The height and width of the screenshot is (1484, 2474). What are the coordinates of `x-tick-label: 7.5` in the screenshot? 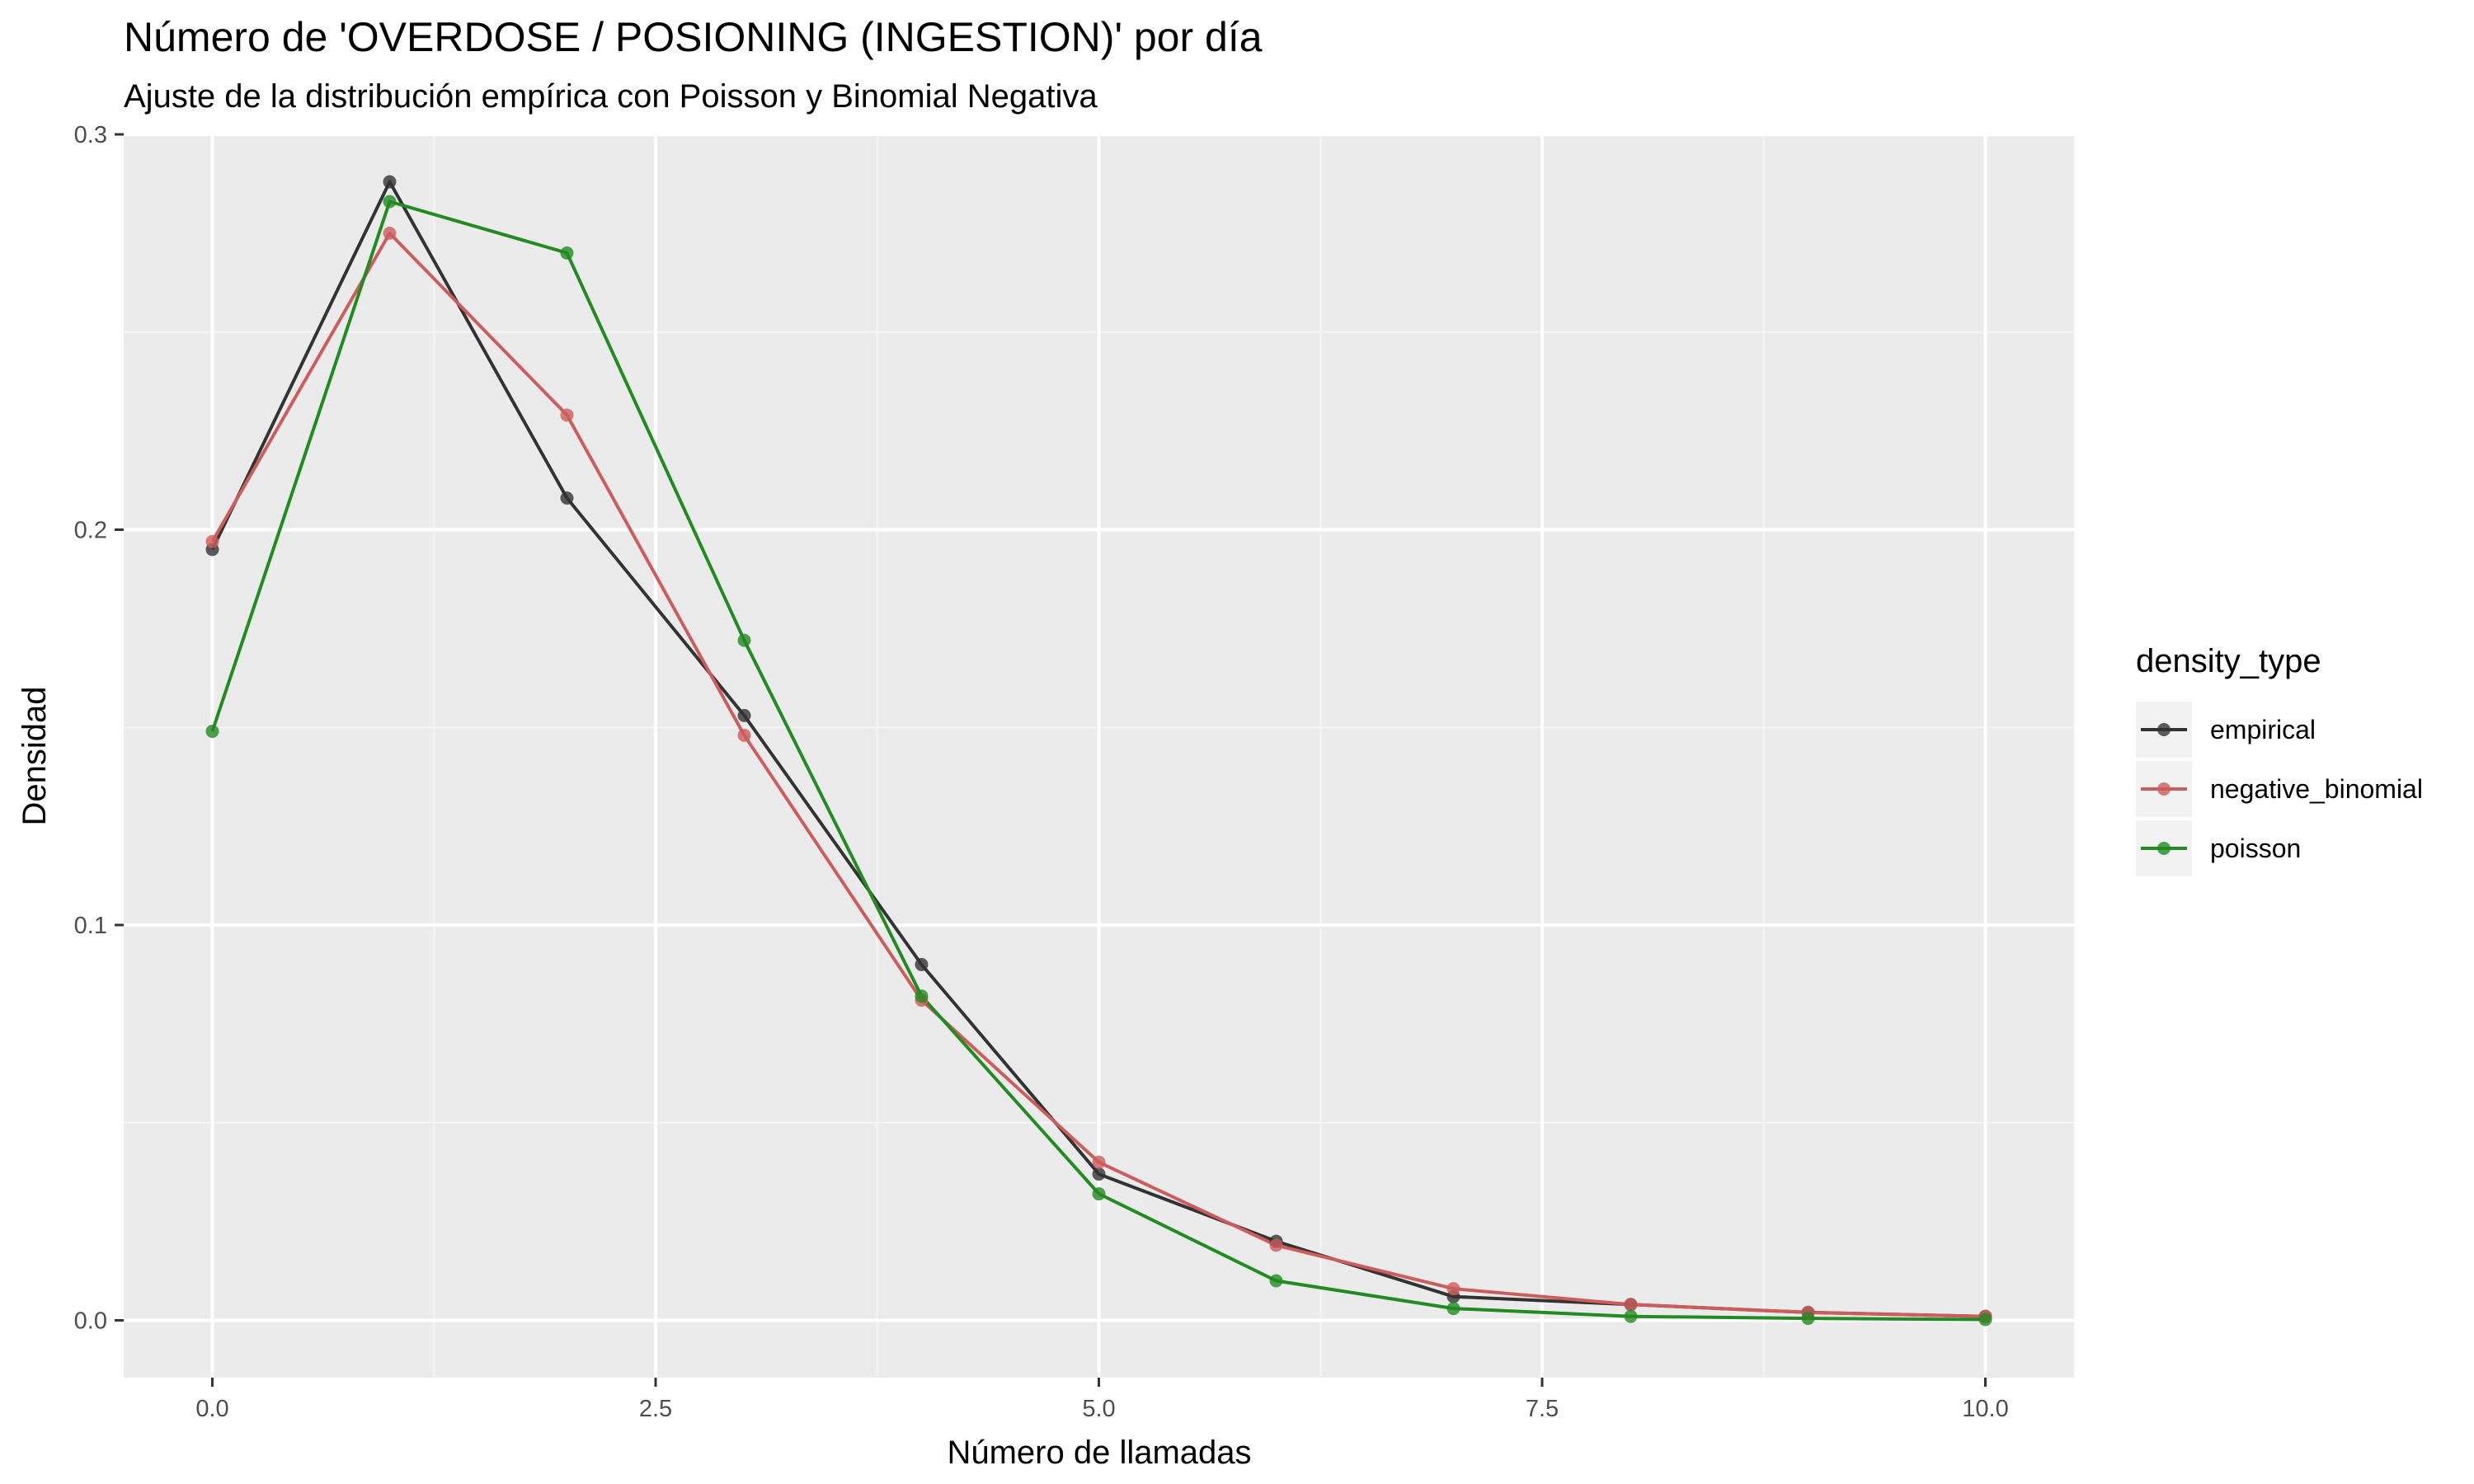 It's located at (1542, 1409).